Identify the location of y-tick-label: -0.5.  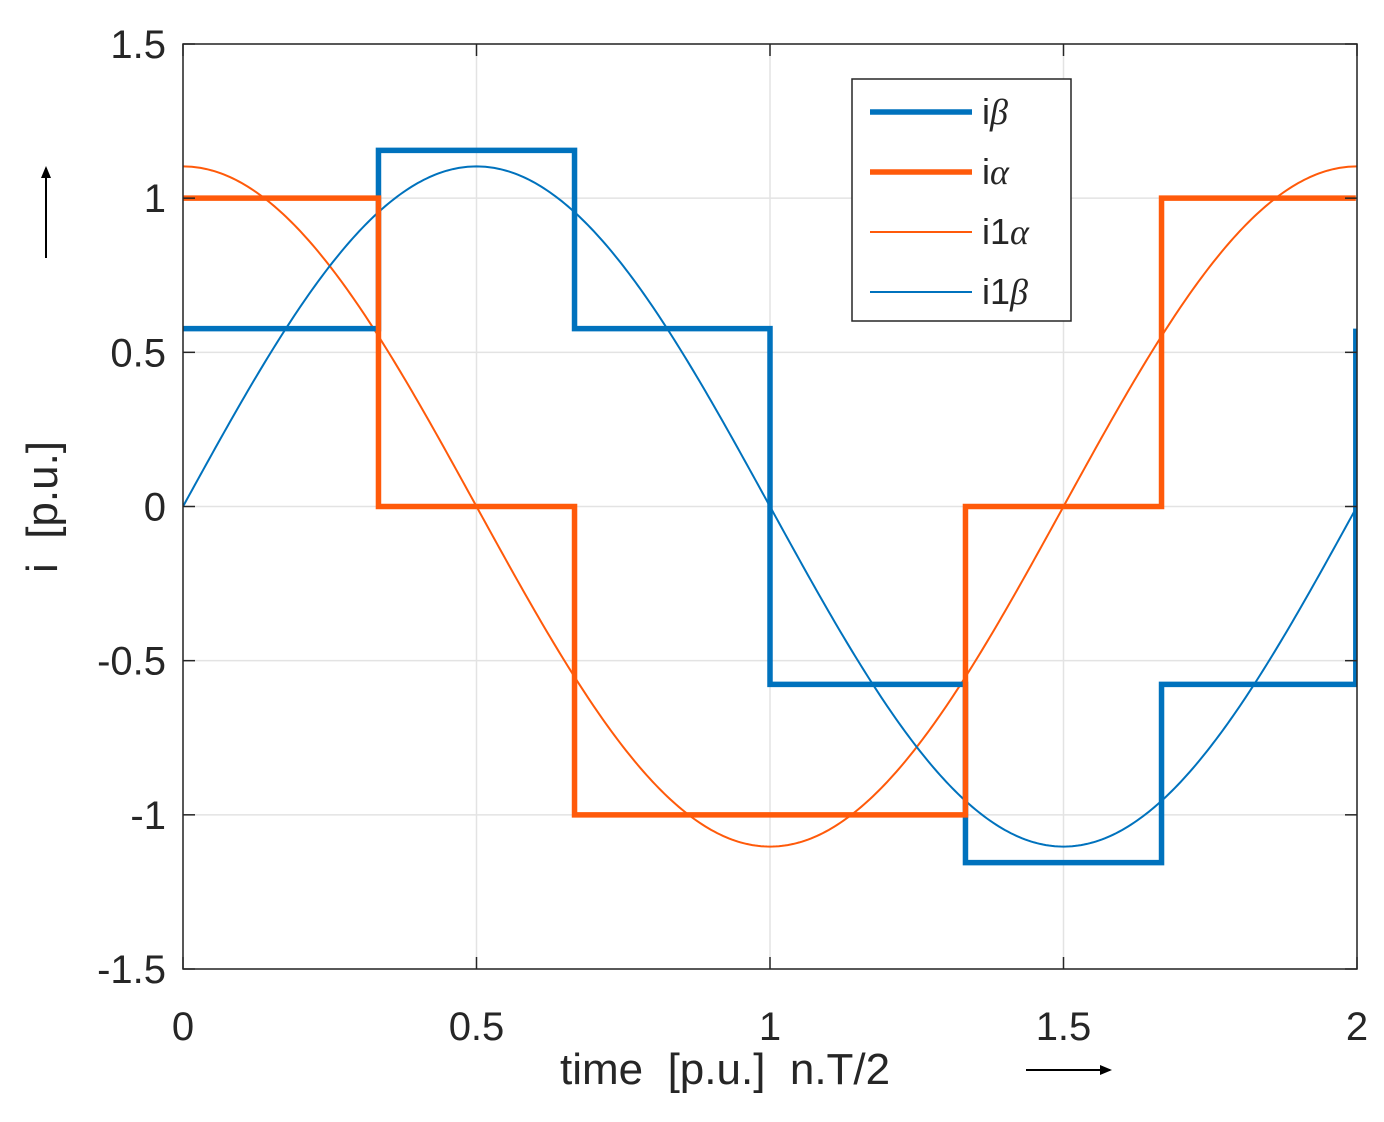
(131, 662).